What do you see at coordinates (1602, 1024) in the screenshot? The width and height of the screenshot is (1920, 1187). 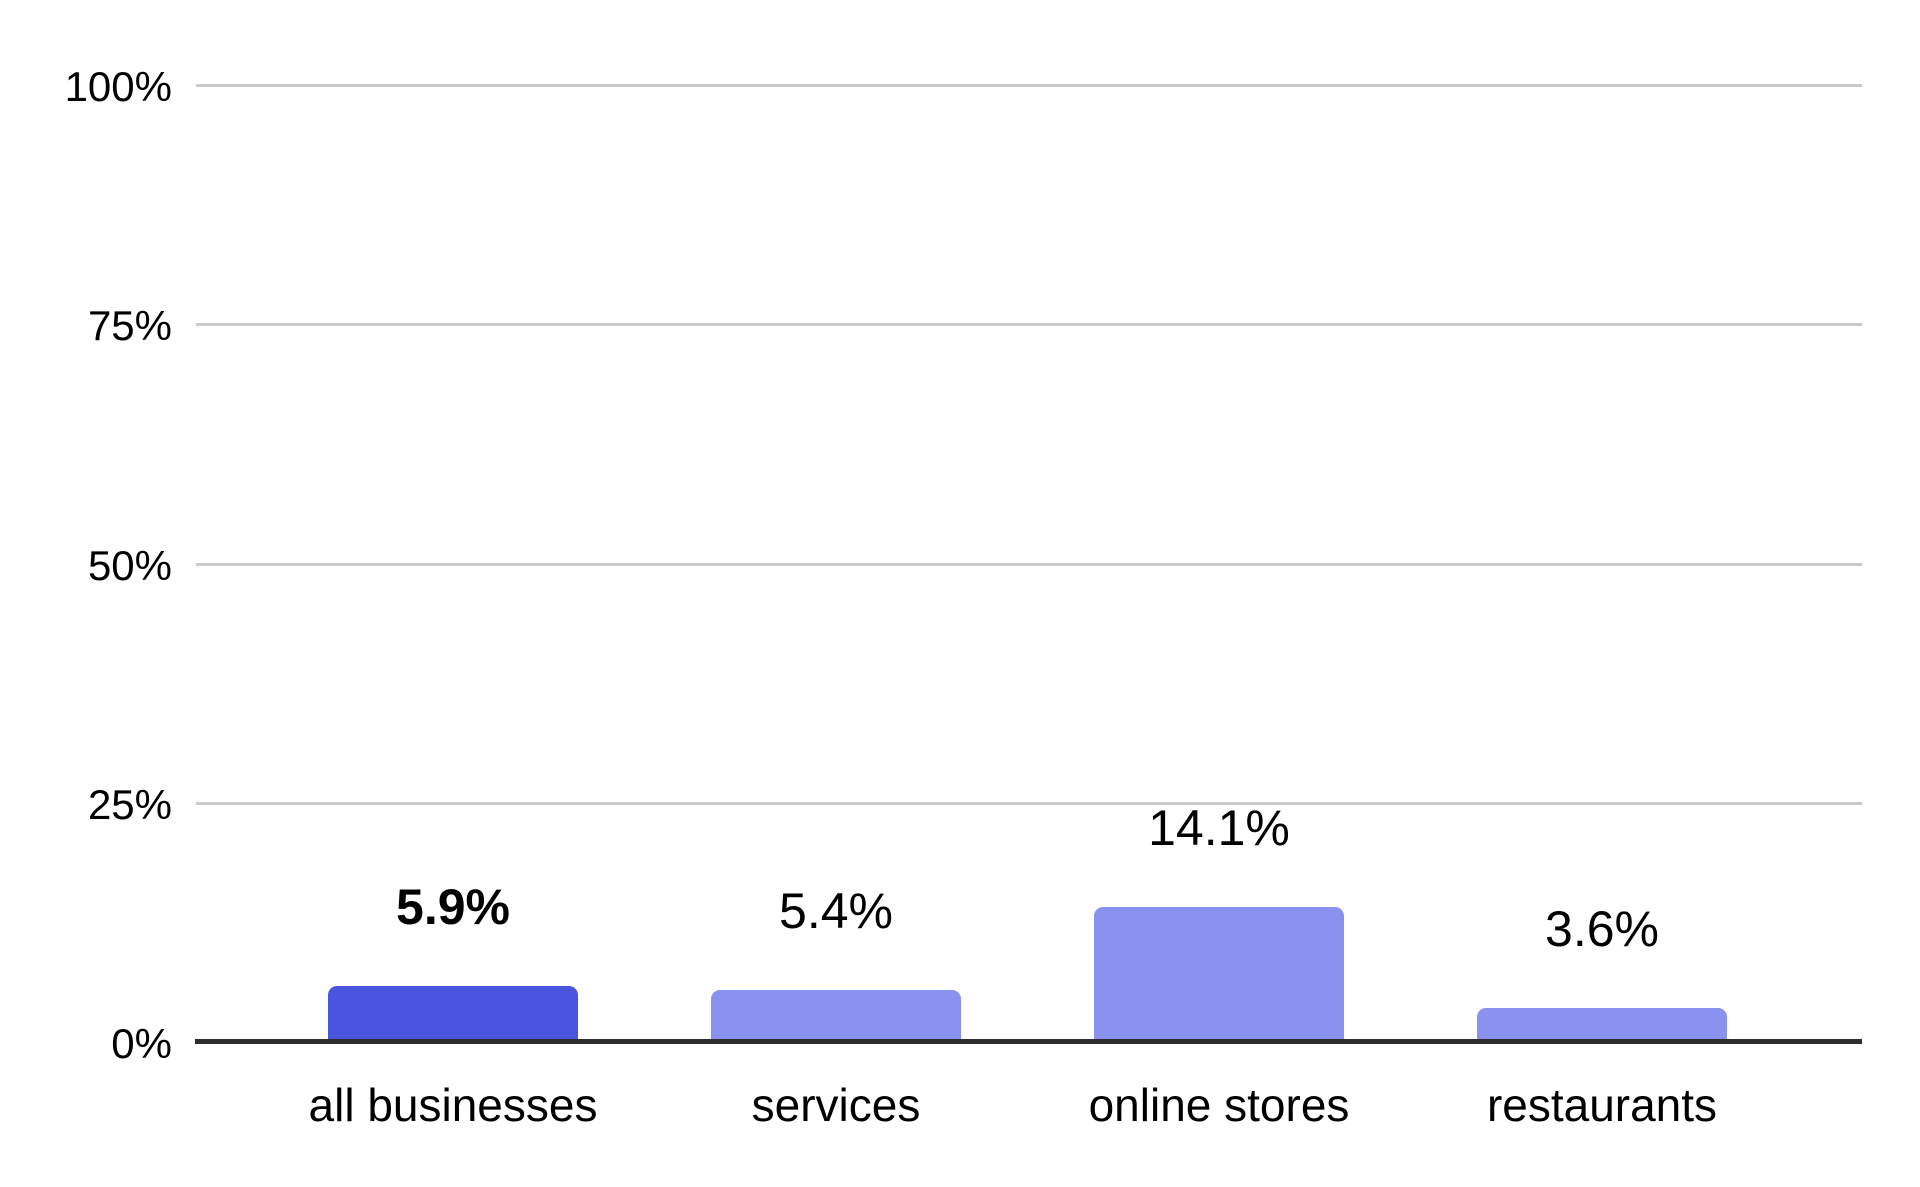 I see `bar-restaurants` at bounding box center [1602, 1024].